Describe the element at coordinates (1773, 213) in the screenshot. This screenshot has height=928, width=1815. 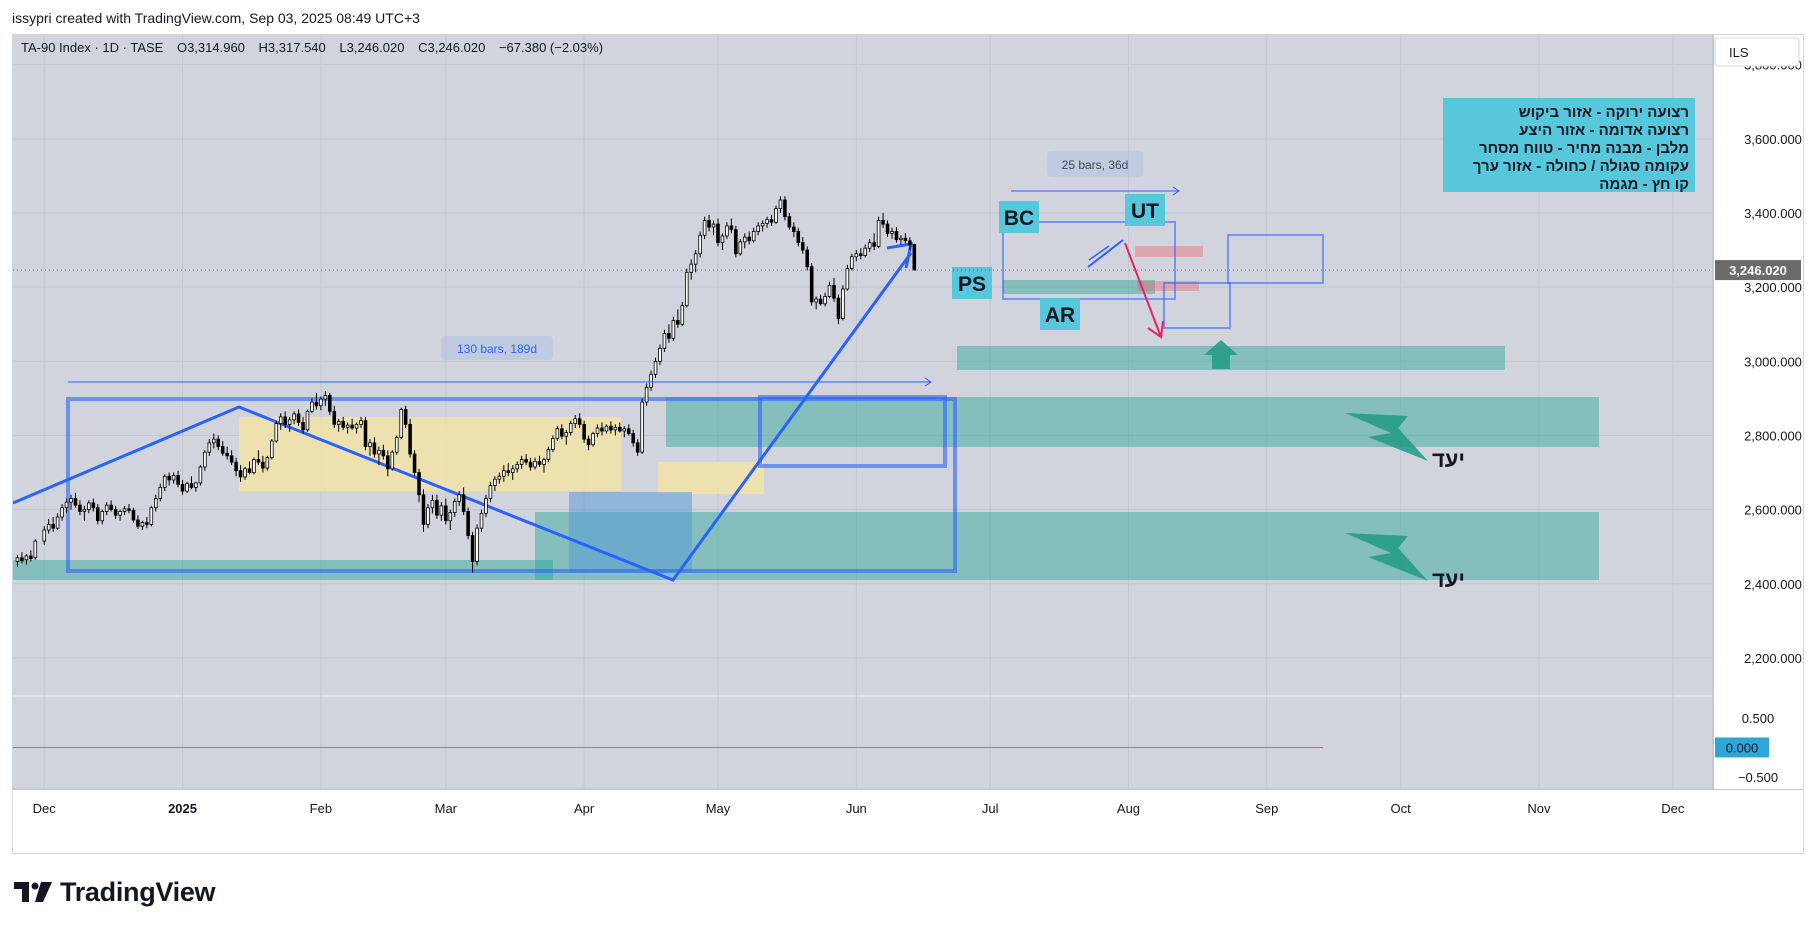
I see `price-tick-label: 3,400.000` at that location.